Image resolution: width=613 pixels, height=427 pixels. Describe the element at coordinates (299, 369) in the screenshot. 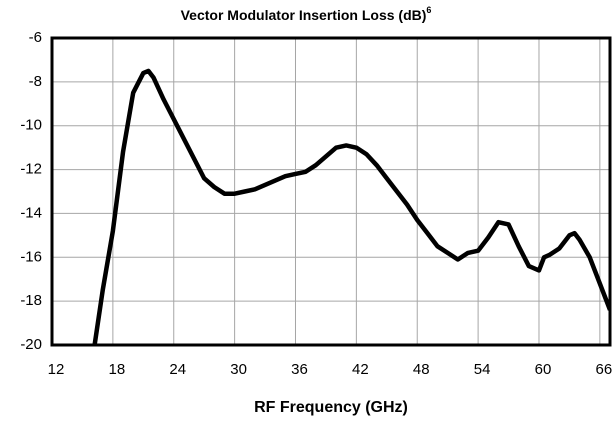

I see `x-tick-label: 36` at that location.